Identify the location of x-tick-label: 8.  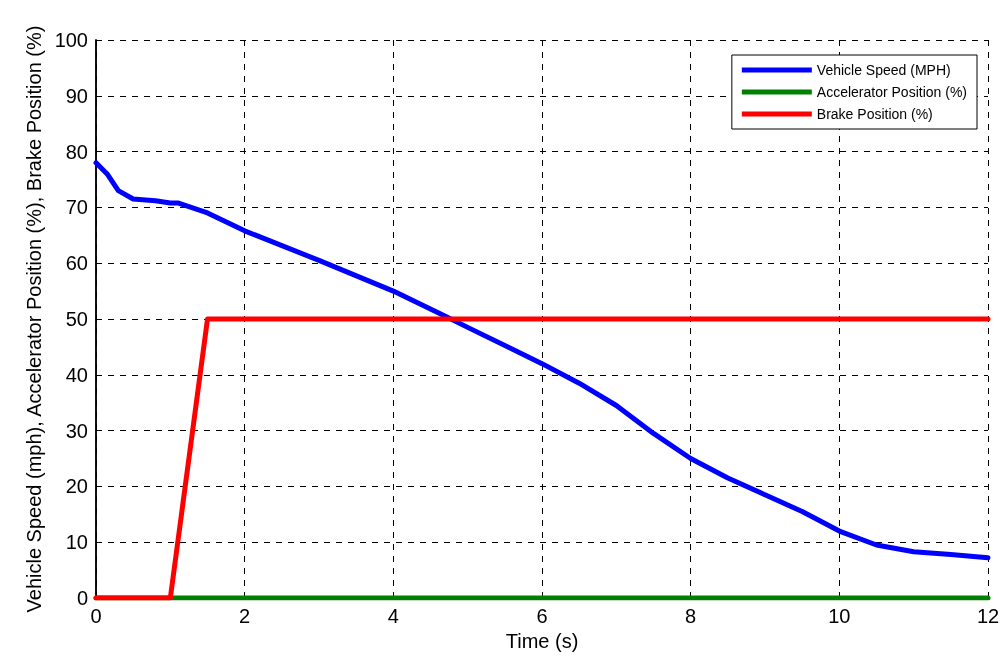
(691, 616).